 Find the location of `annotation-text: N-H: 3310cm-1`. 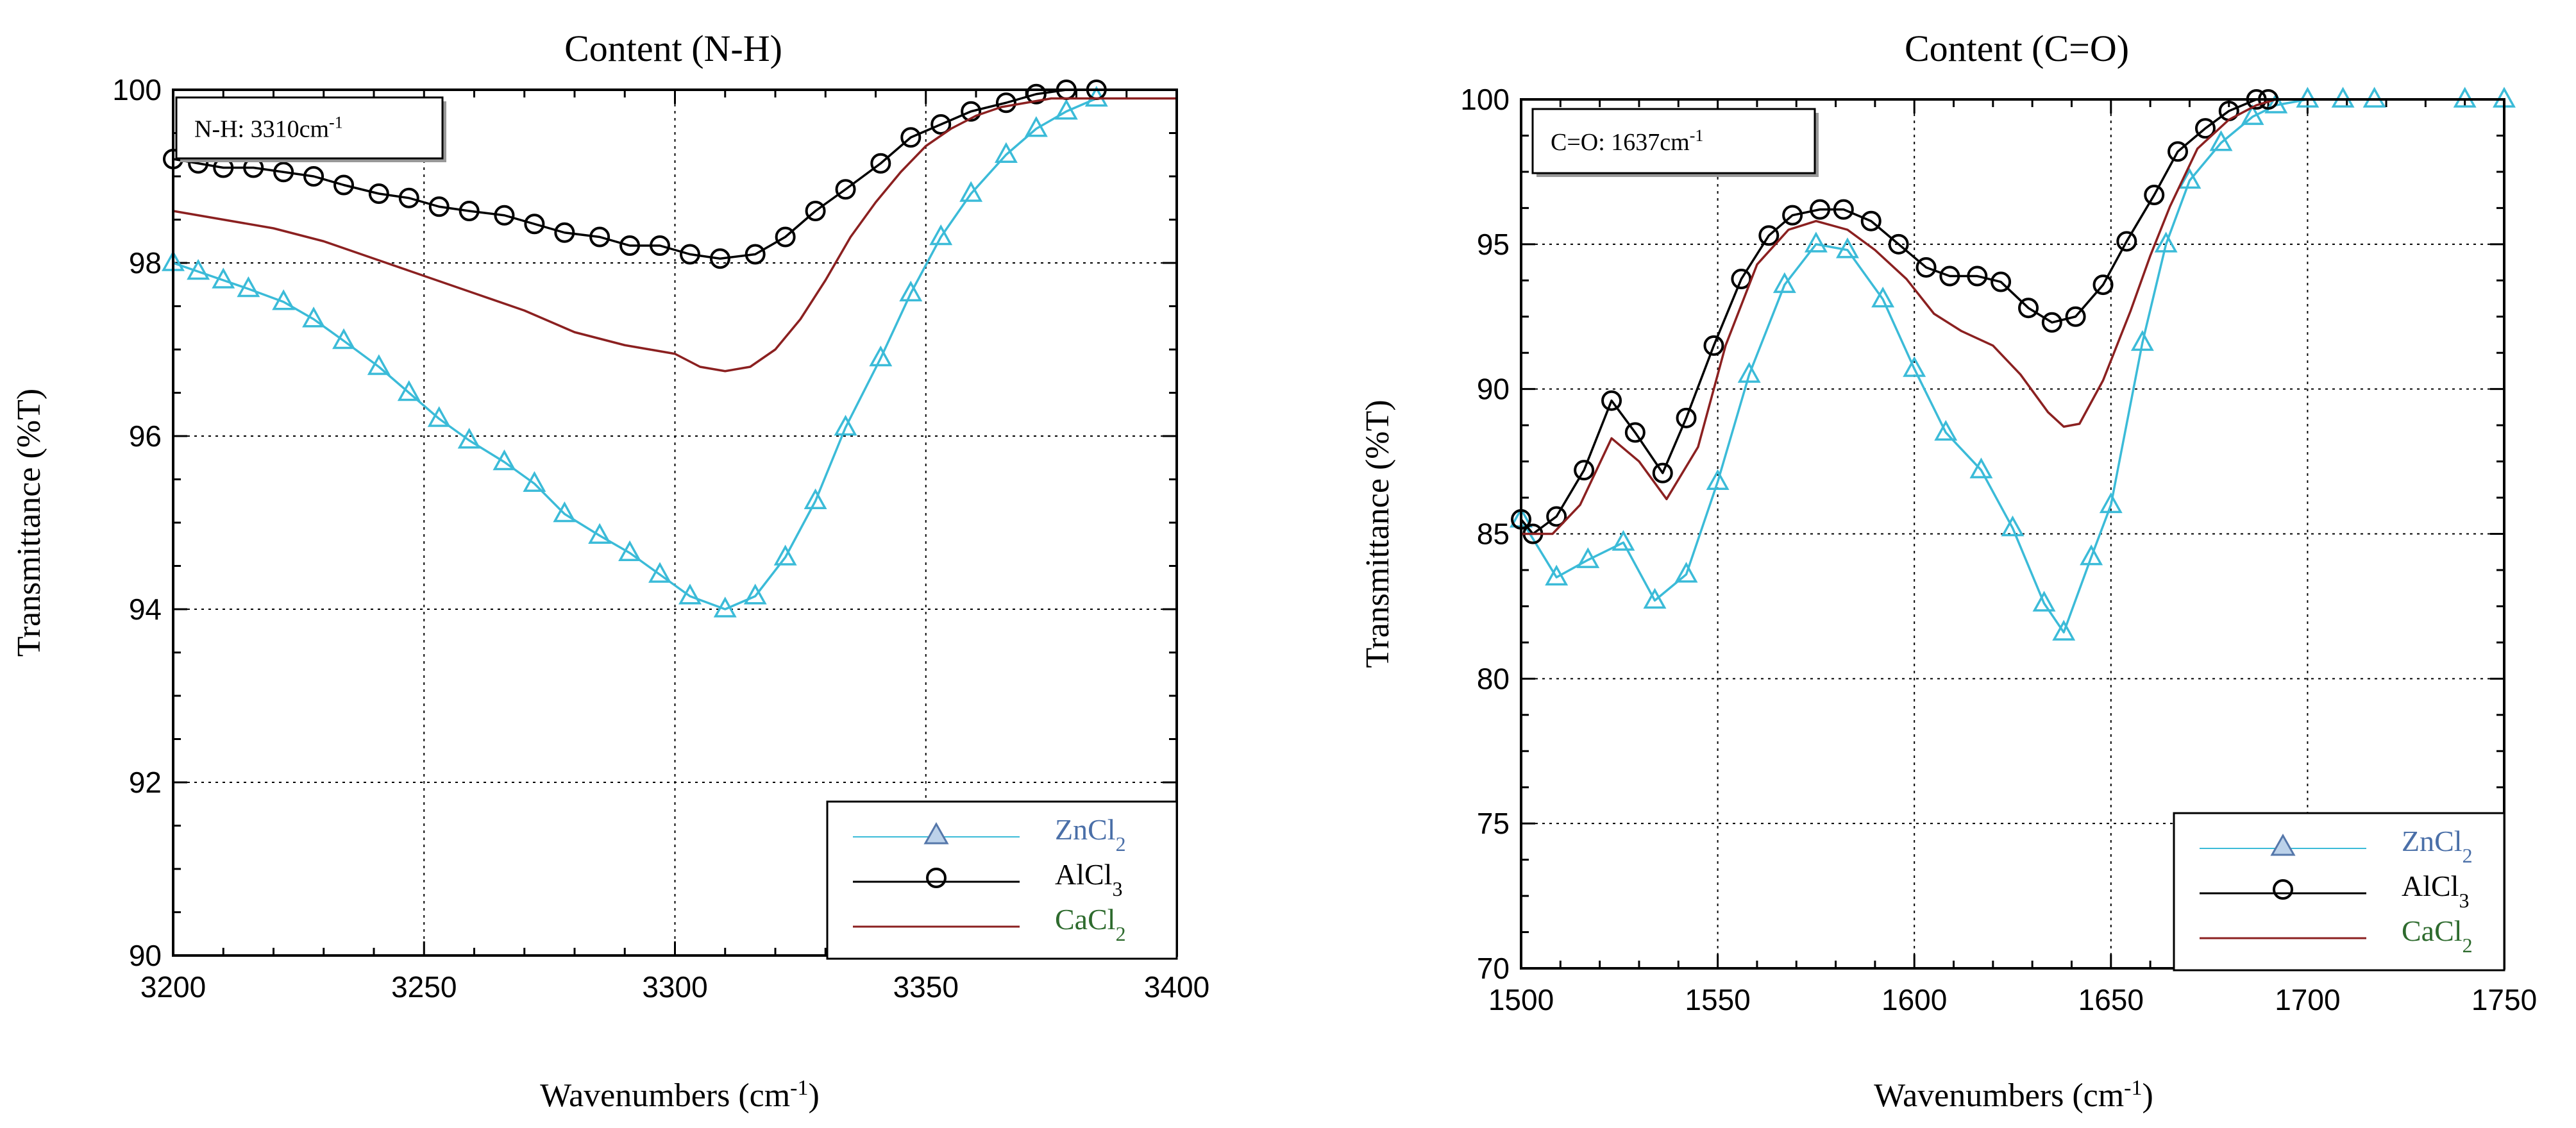

annotation-text: N-H: 3310cm-1 is located at coordinates (268, 128).